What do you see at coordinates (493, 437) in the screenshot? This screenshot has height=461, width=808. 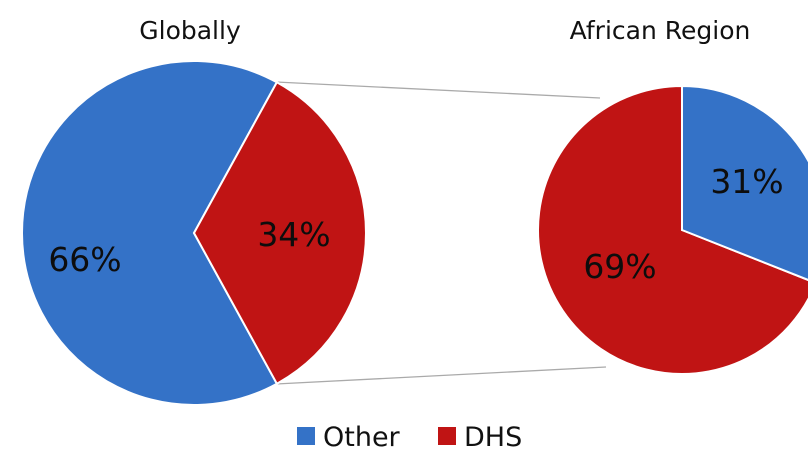 I see `legend-label-dhs: DHS` at bounding box center [493, 437].